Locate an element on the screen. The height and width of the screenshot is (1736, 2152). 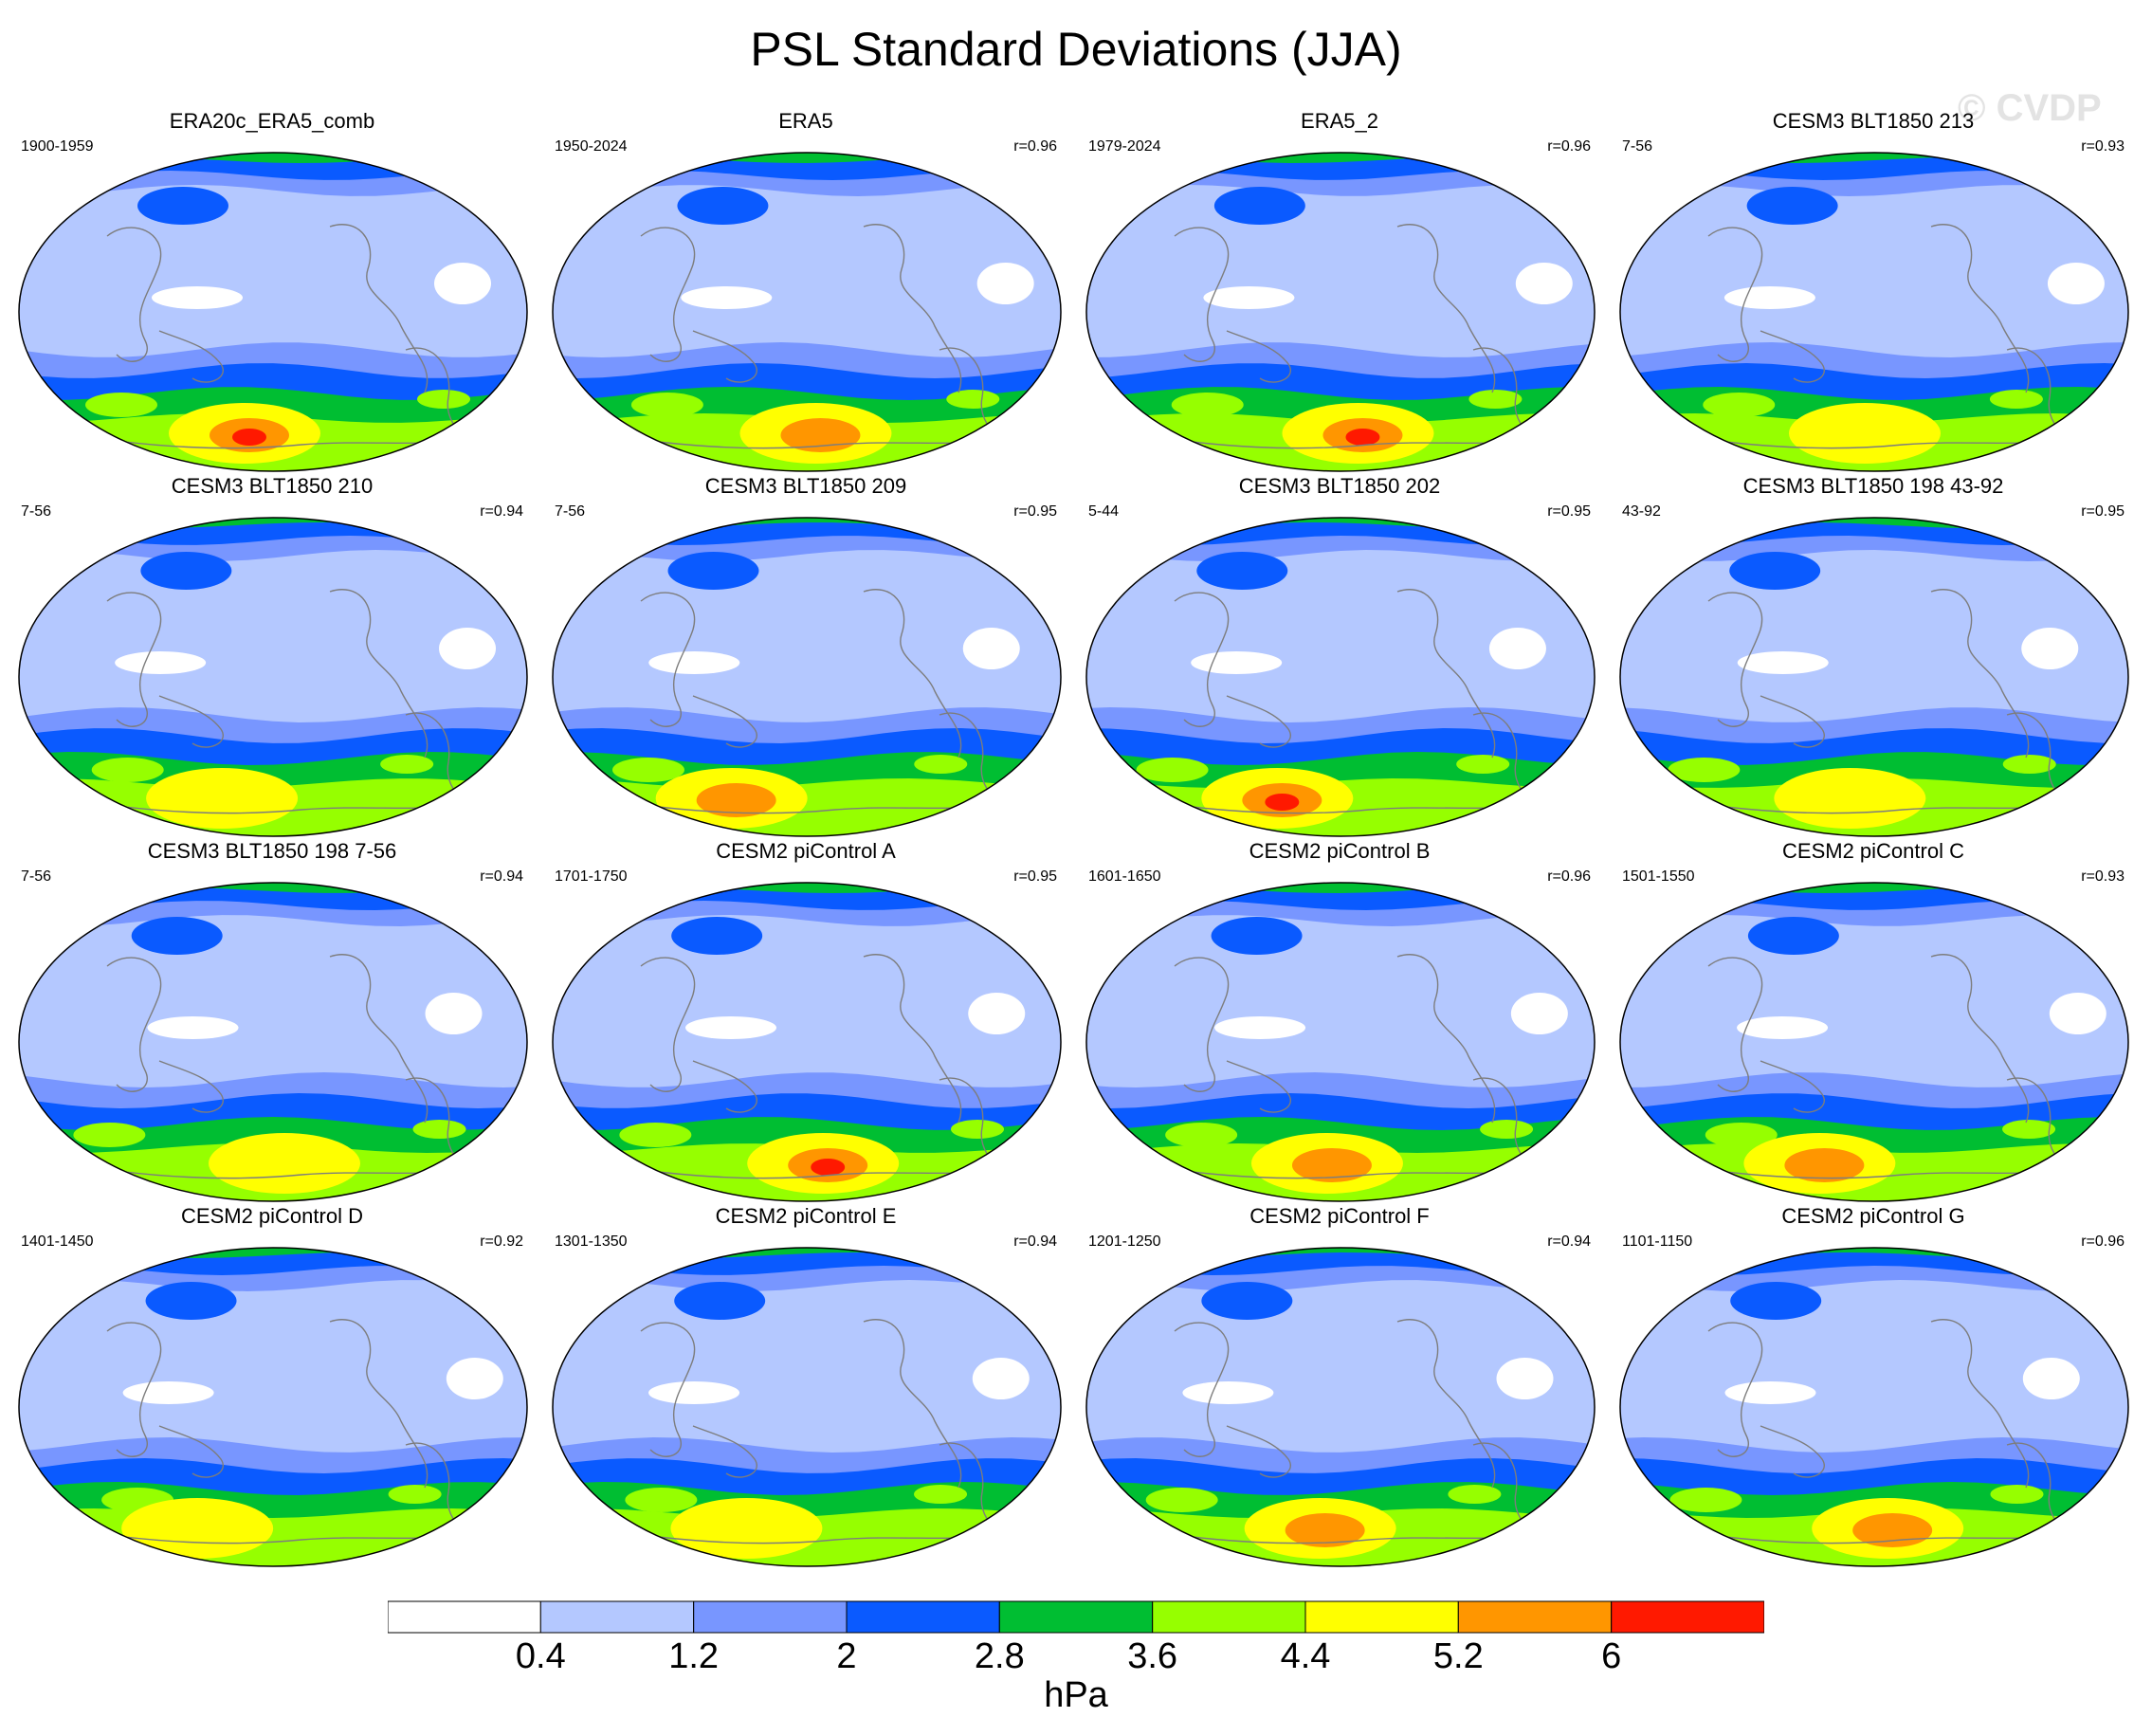
map-panel: CESM2 piControl C 1501-1550 r=0.93 is located at coordinates (1874, 1022).